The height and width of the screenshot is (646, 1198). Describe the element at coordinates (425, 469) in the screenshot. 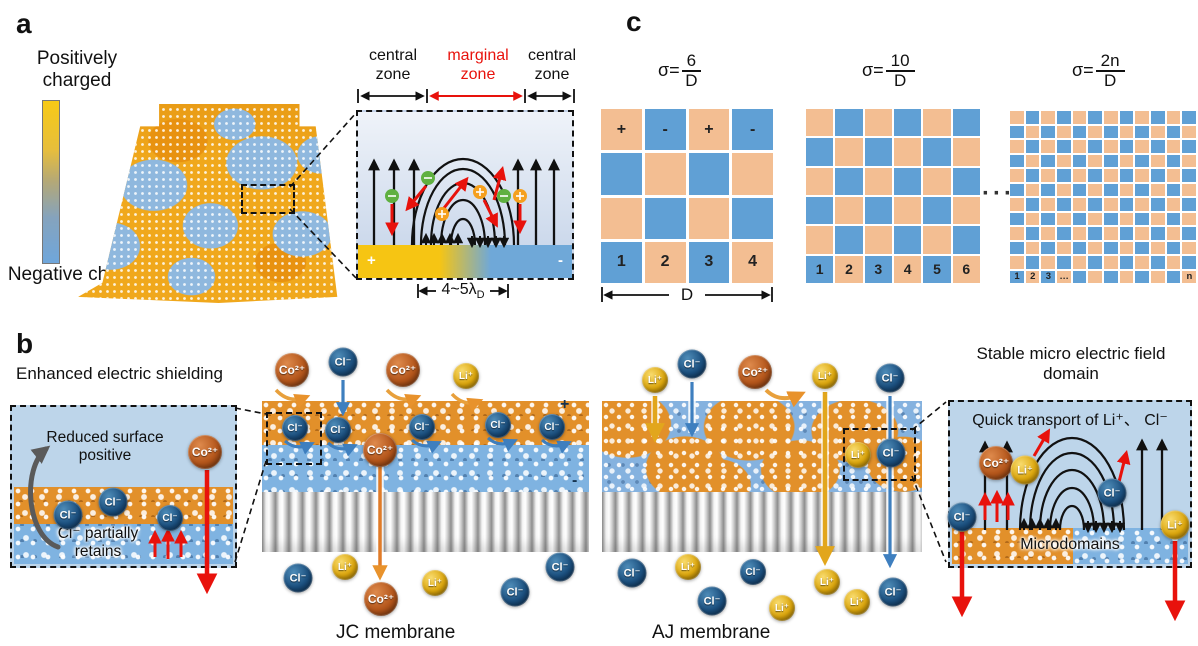

I see `jc-negative-layer` at that location.